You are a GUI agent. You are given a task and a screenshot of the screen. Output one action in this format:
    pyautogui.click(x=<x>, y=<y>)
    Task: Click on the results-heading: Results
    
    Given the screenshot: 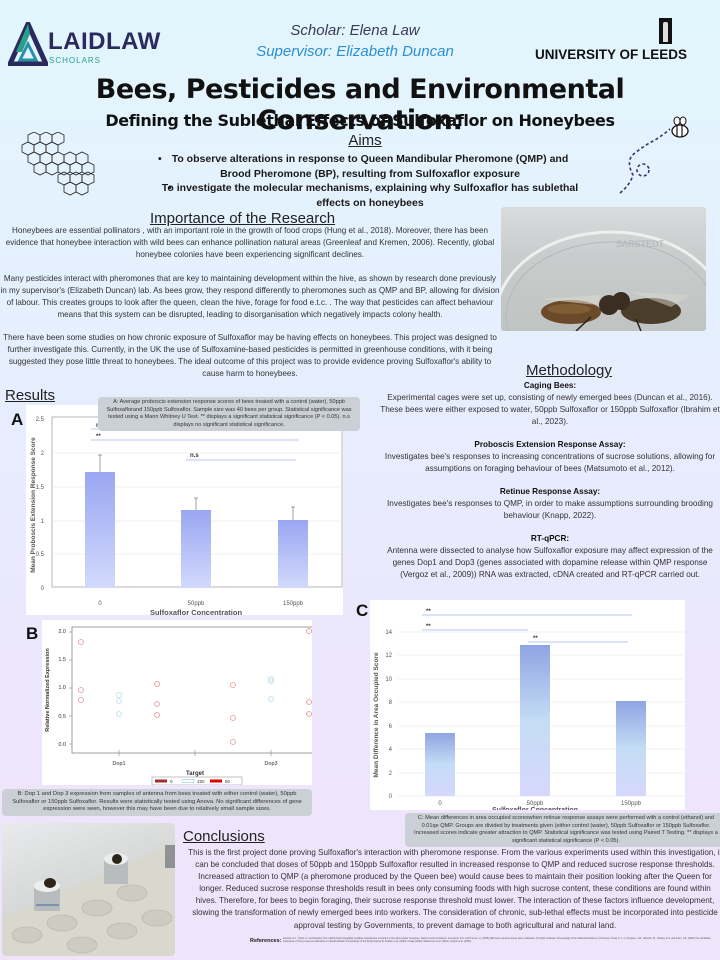 What is the action you would take?
    pyautogui.click(x=30, y=395)
    